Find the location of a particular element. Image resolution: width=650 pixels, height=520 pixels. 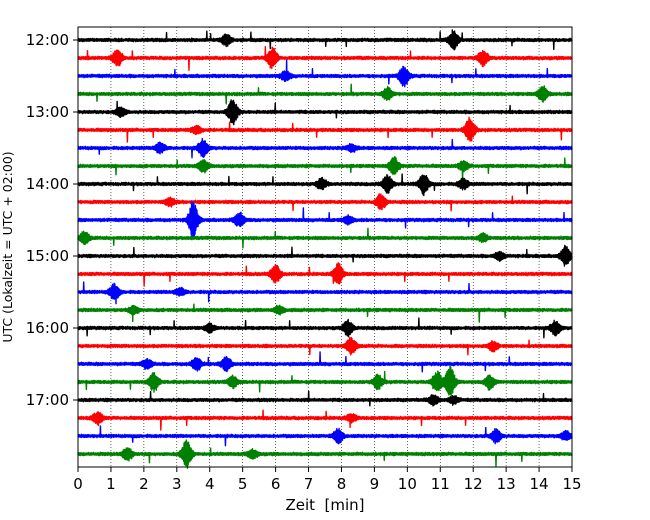

x-tick-label: 10 is located at coordinates (407, 484).